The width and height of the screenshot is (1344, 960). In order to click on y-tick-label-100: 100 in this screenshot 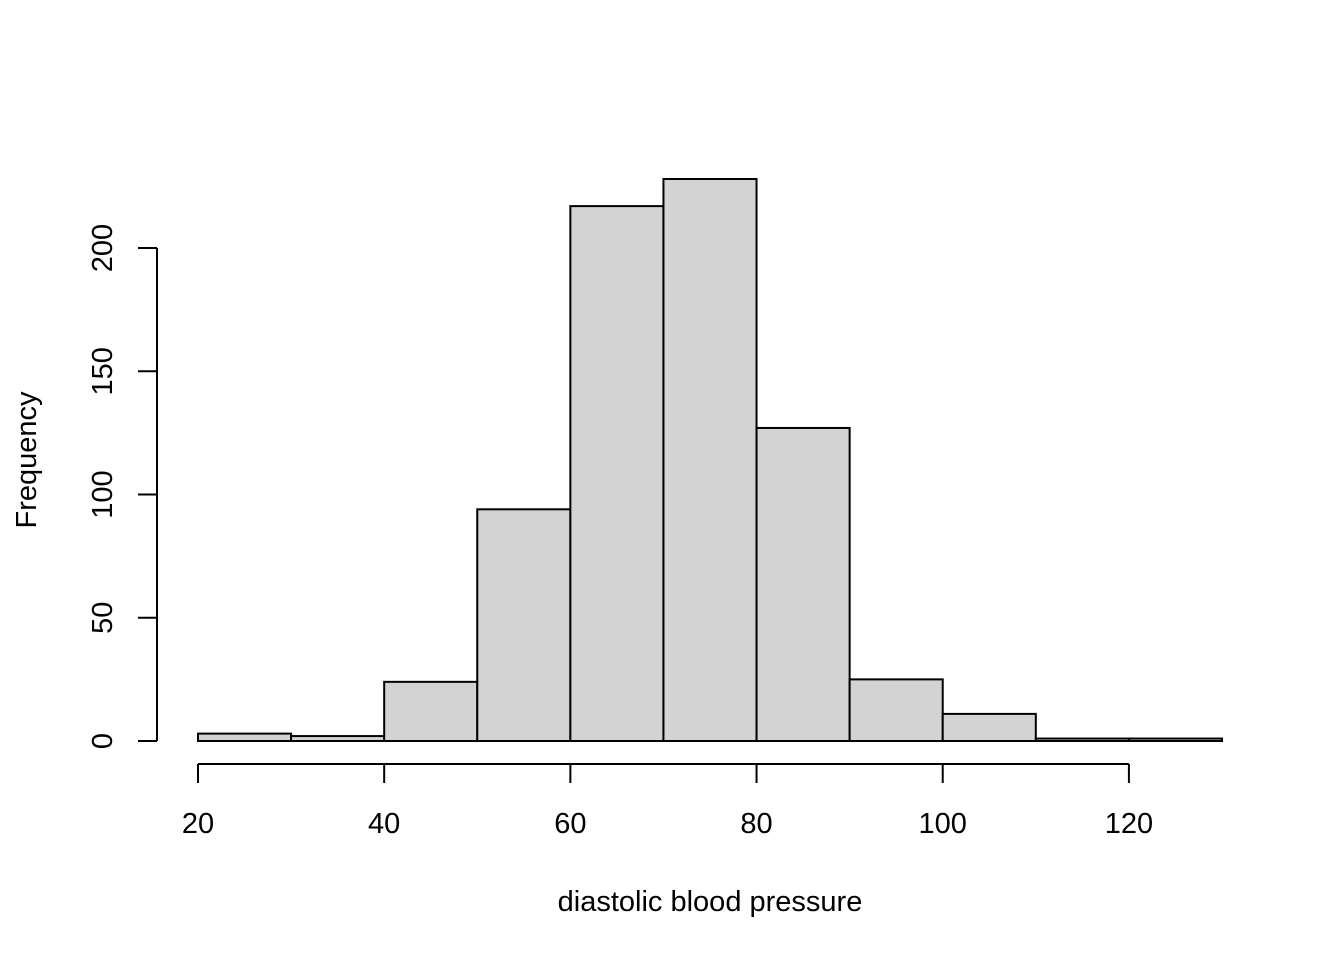, I will do `click(103, 494)`.